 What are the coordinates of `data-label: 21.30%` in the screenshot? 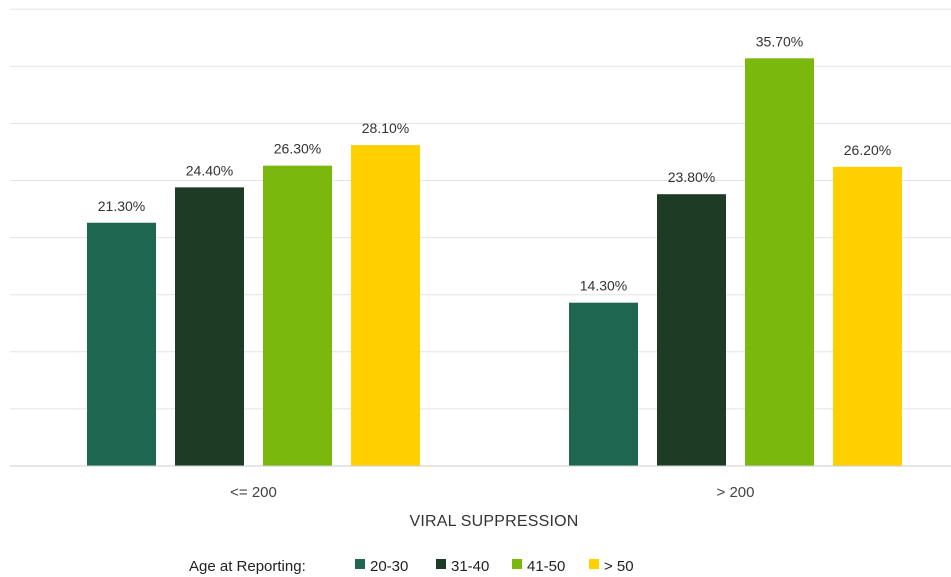 It's located at (121, 206).